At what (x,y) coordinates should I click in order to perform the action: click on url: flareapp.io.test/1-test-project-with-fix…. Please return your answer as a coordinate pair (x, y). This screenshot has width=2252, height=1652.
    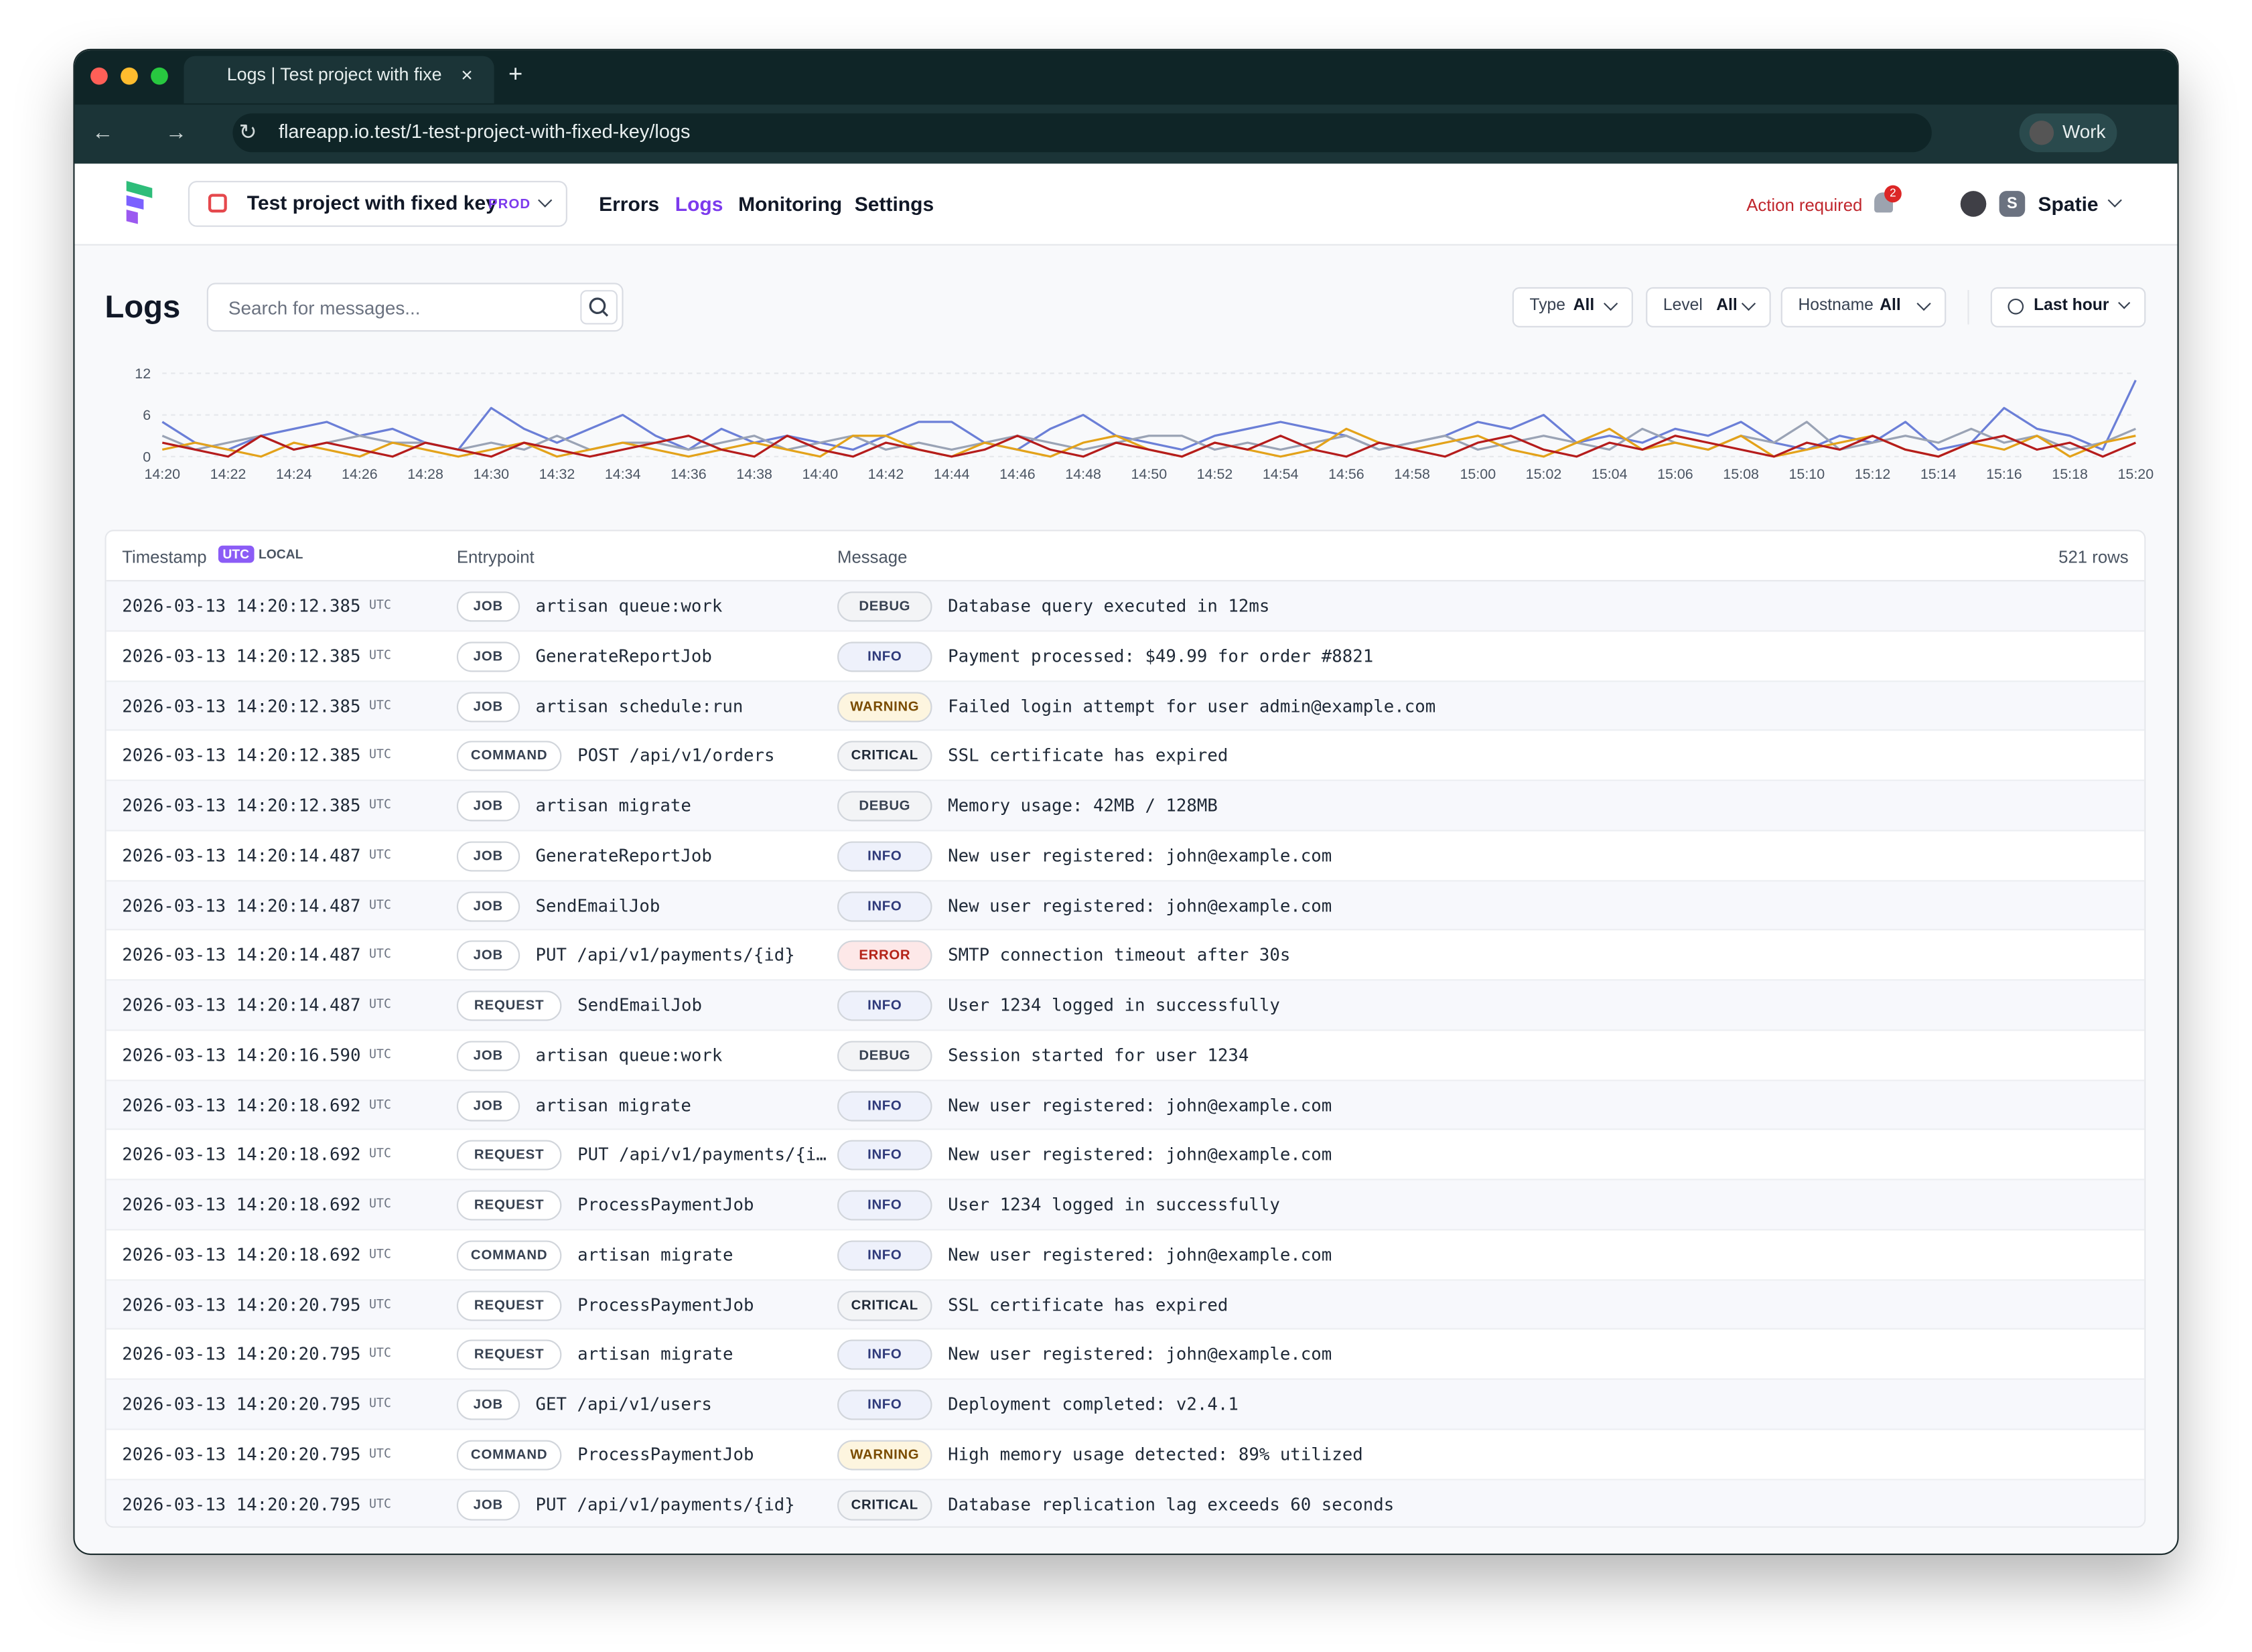
    Looking at the image, I should click on (485, 131).